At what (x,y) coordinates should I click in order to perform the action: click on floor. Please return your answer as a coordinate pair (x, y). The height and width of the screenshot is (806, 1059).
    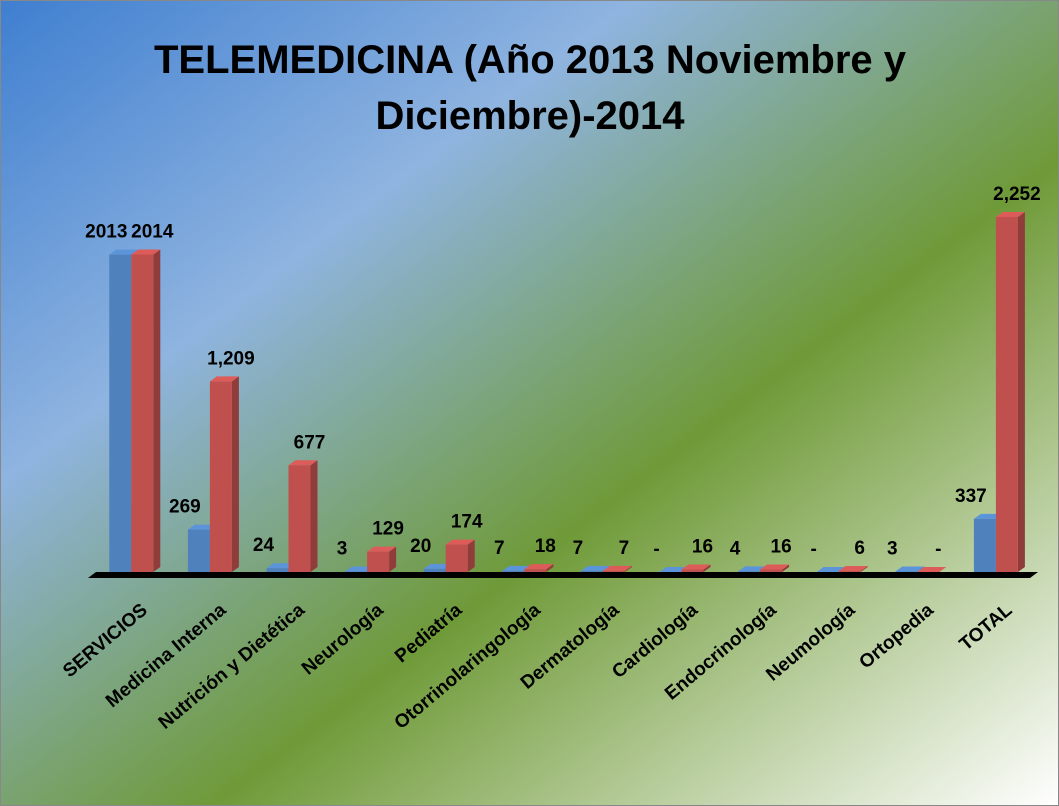
    Looking at the image, I should click on (563, 575).